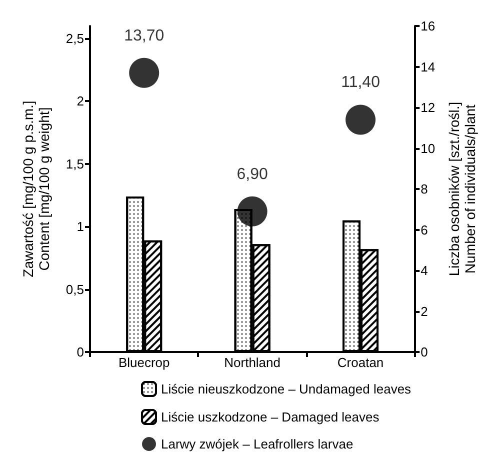 This screenshot has width=494, height=464. Describe the element at coordinates (428, 66) in the screenshot. I see `y2-tick-label: 14` at that location.